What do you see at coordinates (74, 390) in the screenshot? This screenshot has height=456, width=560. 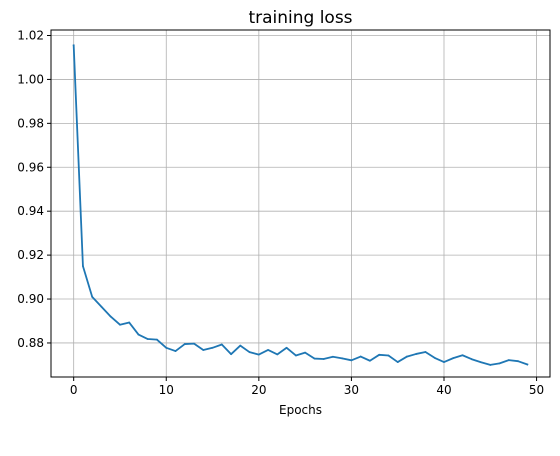 I see `x-tick-label: 0` at bounding box center [74, 390].